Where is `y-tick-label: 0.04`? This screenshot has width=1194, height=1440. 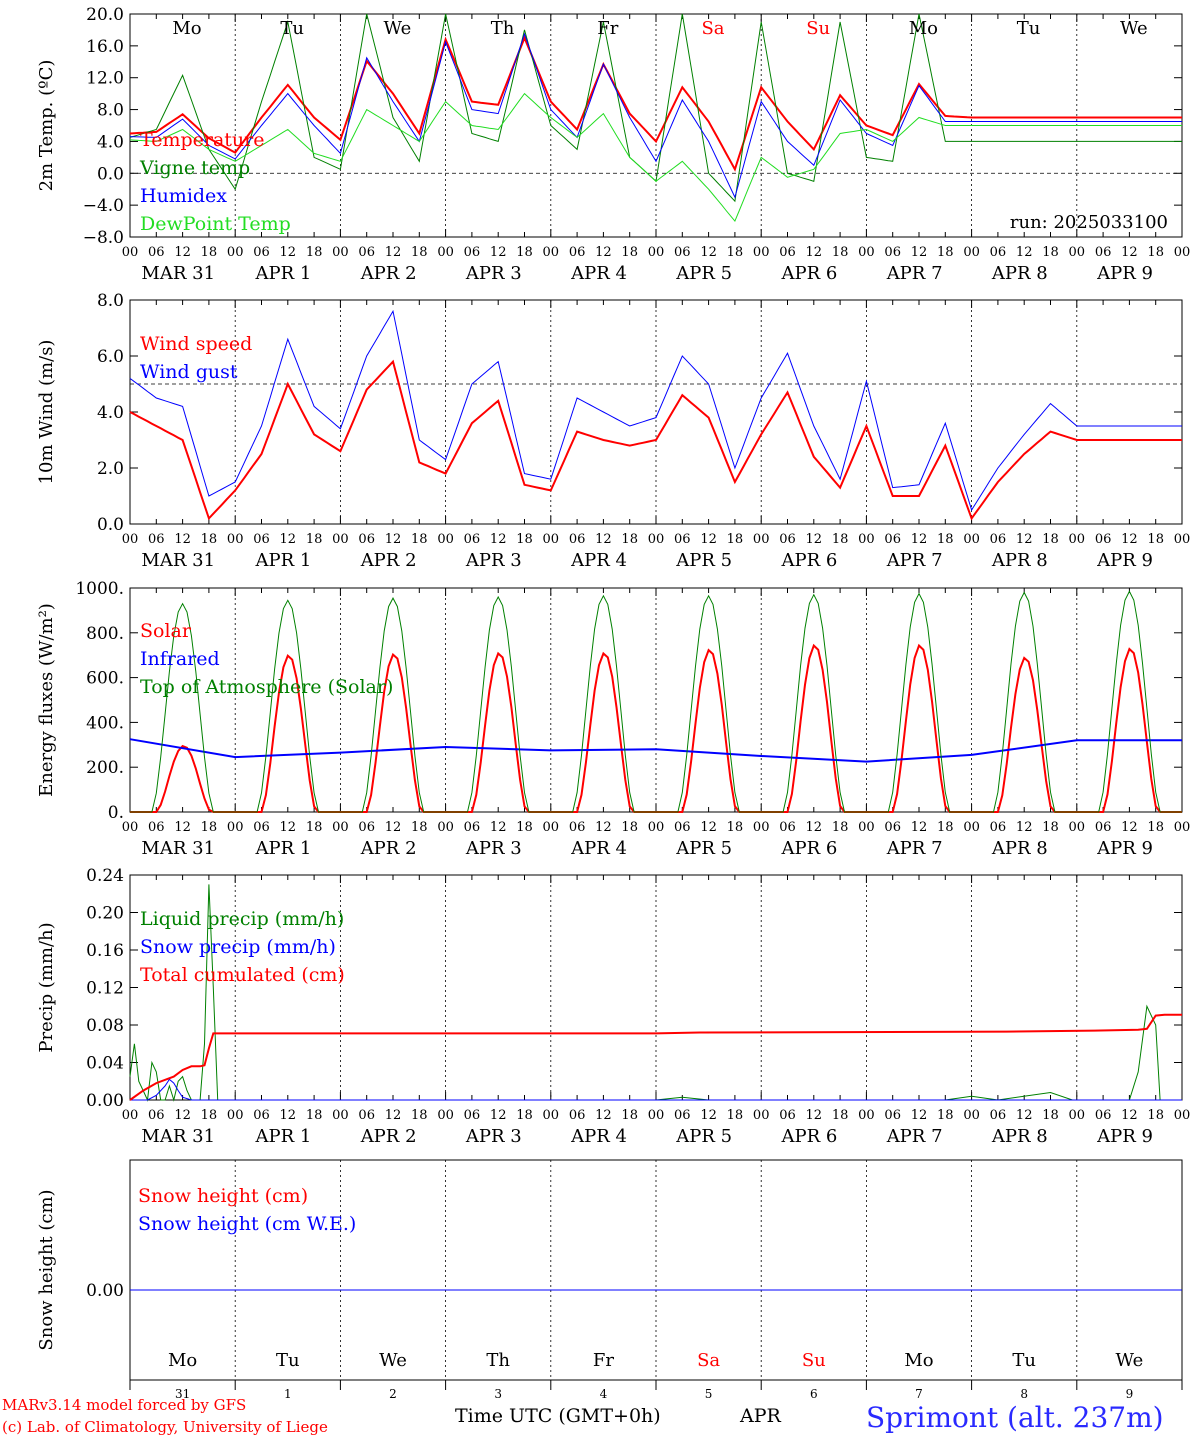
y-tick-label: 0.04 is located at coordinates (105, 1064).